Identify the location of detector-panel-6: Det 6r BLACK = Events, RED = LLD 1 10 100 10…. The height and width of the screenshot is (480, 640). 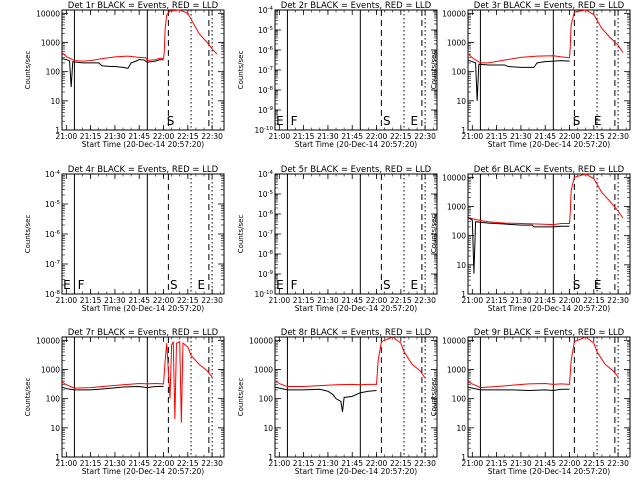
(530, 239).